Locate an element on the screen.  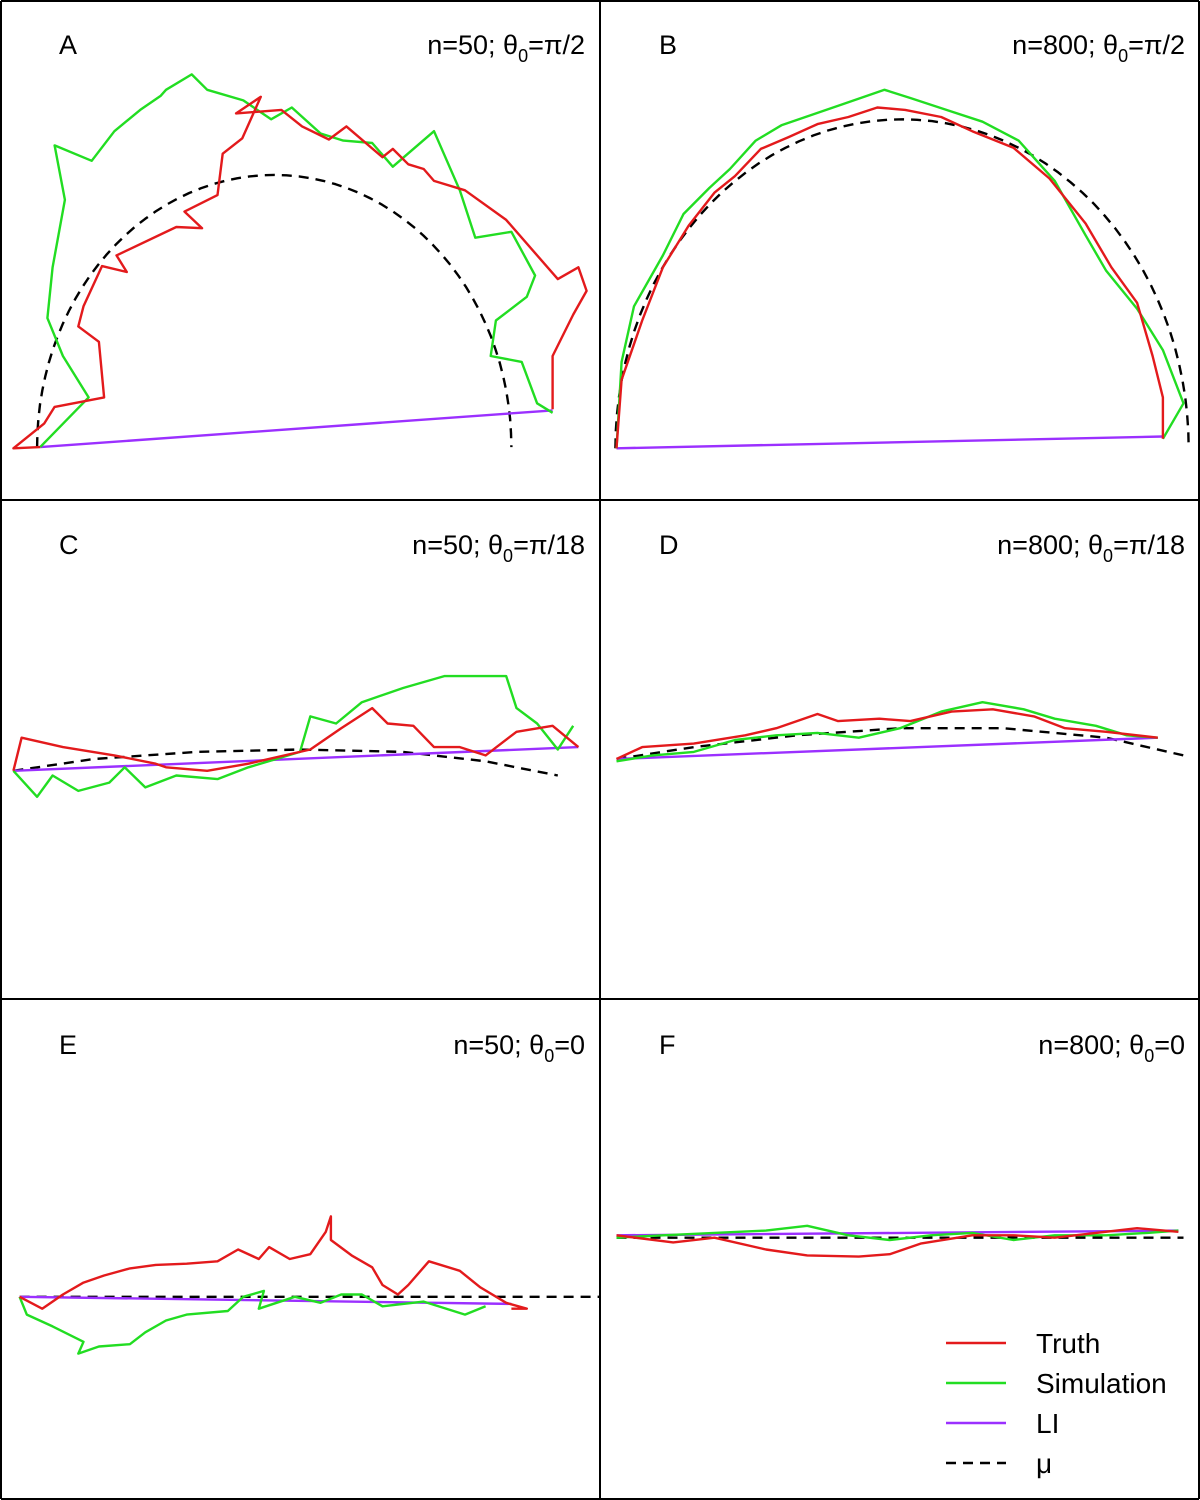
panel-title: n=800; θ0=π/2 is located at coordinates (1098, 48).